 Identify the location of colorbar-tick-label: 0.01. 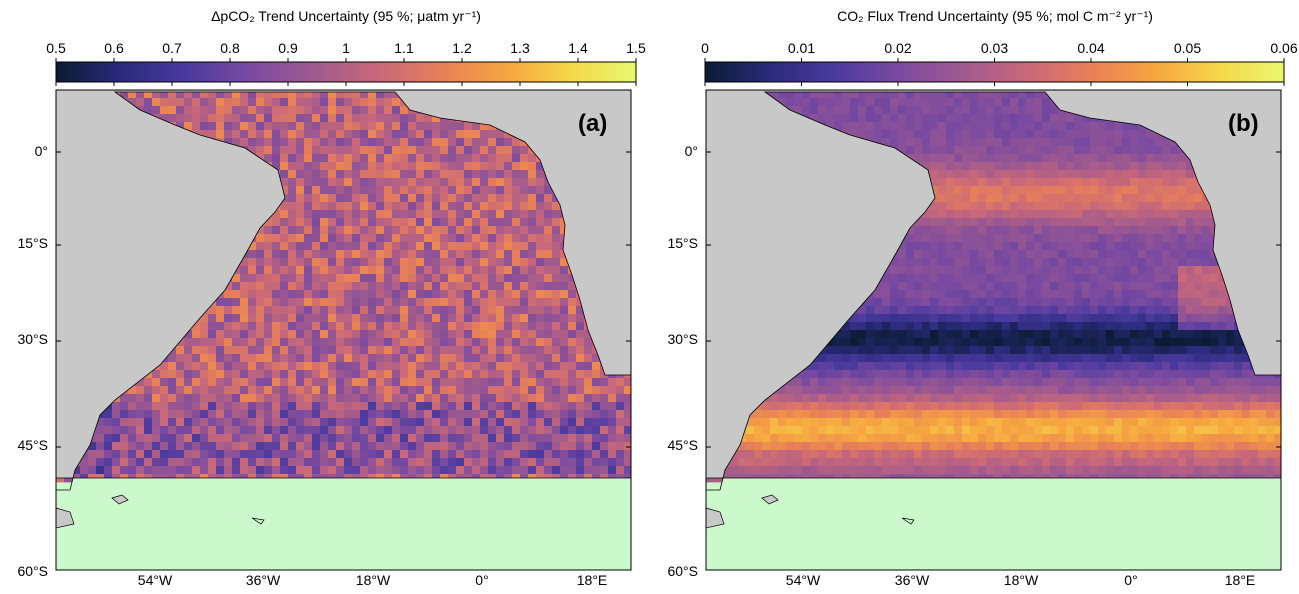
(801, 48).